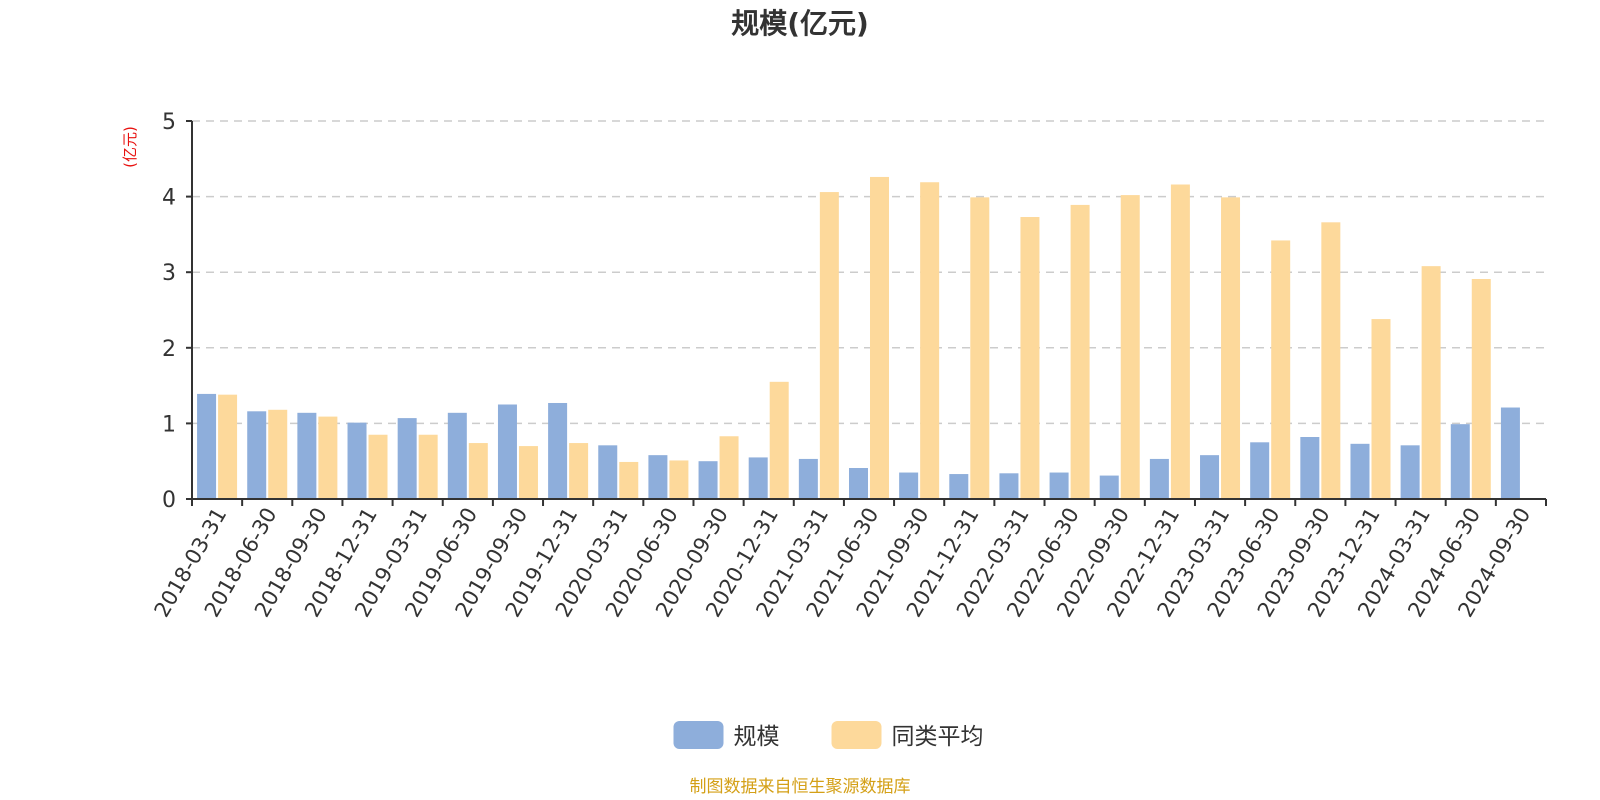 The width and height of the screenshot is (1600, 800). What do you see at coordinates (800, 23) in the screenshot?
I see `chart-title: 规模(亿元)` at bounding box center [800, 23].